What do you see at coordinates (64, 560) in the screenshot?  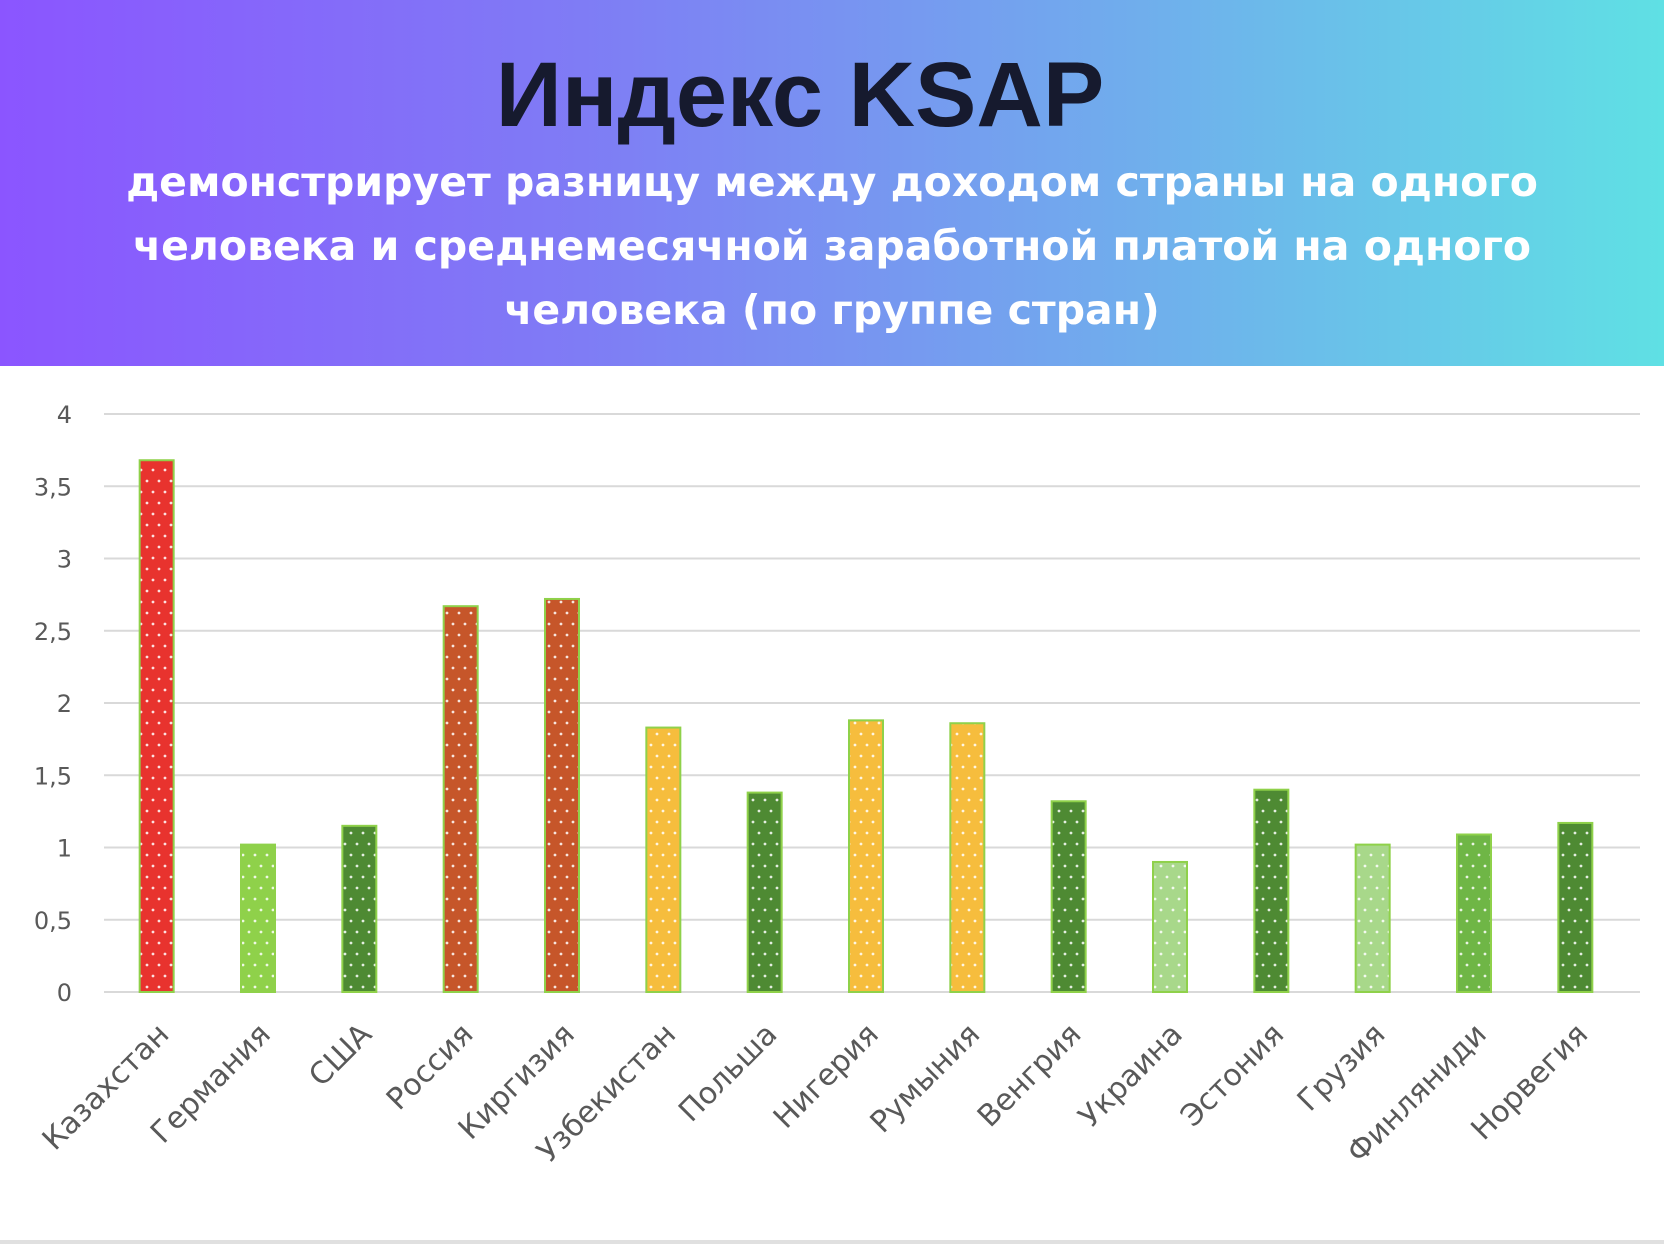 I see `y-tick-label: 3` at bounding box center [64, 560].